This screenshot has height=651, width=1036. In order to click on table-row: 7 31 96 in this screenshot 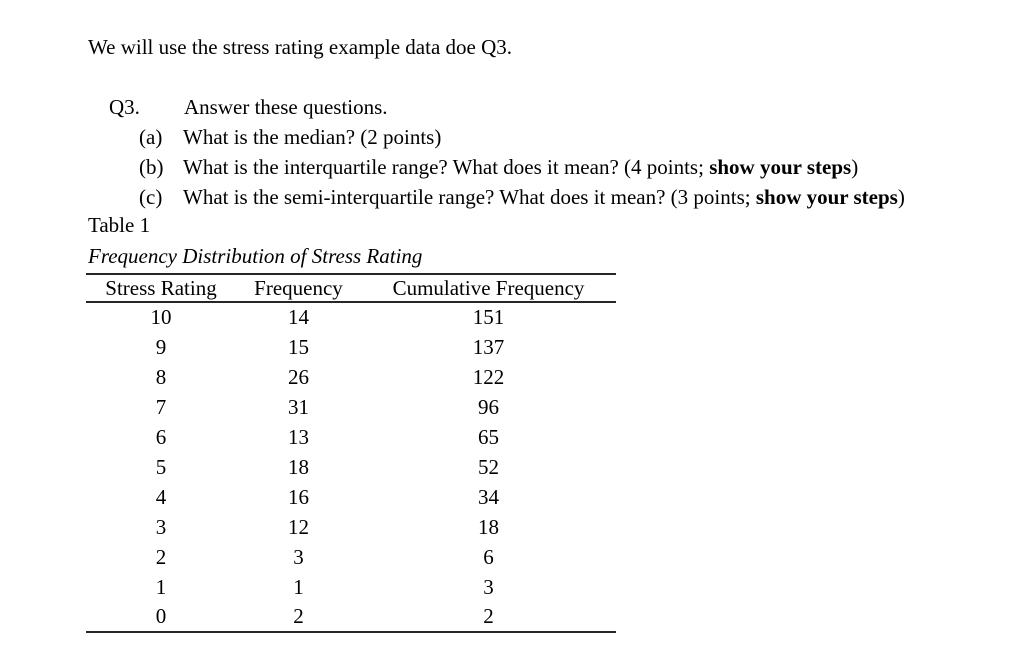, I will do `click(351, 407)`.